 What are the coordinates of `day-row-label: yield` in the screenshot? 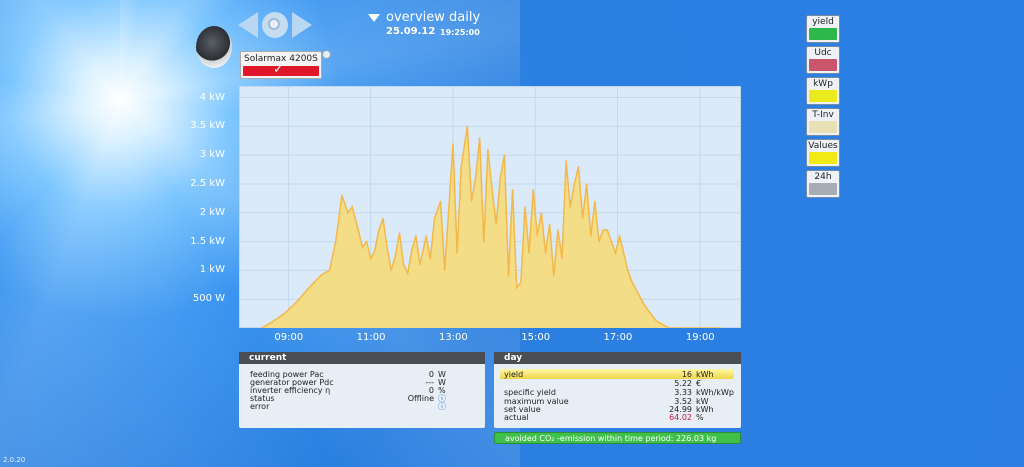 It's located at (514, 374).